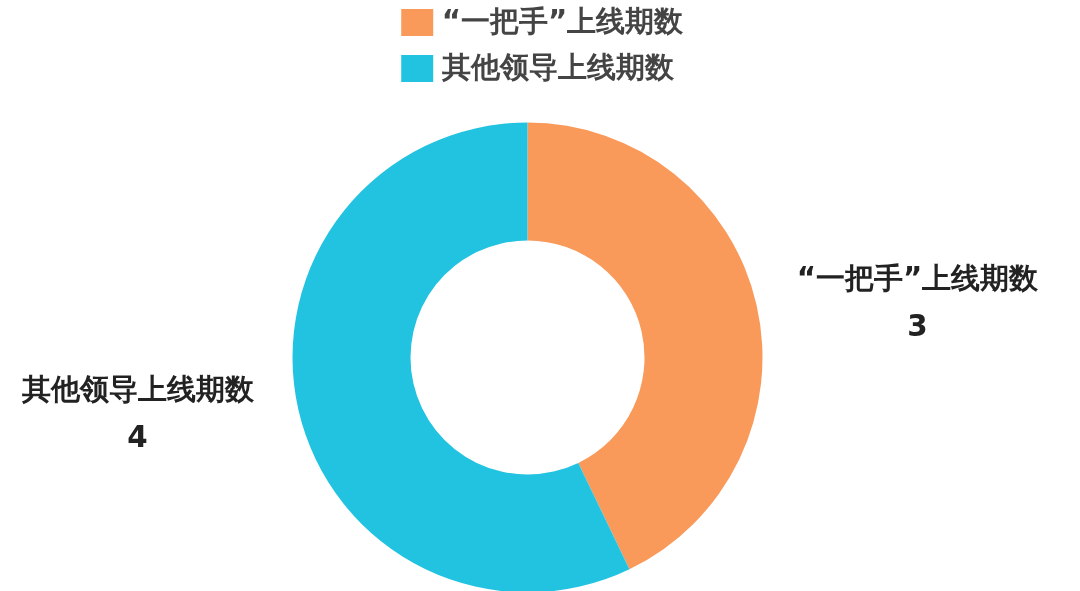 The width and height of the screenshot is (1080, 591). Describe the element at coordinates (137, 436) in the screenshot. I see `data-label: 4` at that location.